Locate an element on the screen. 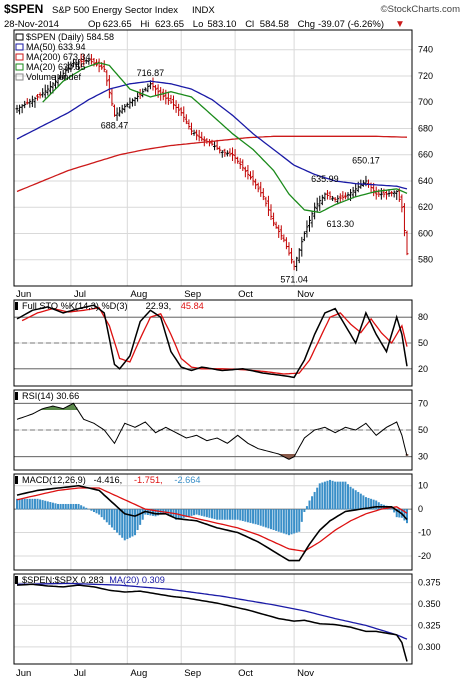  legend-entry-macd_hist: -2.664 is located at coordinates (187, 480).